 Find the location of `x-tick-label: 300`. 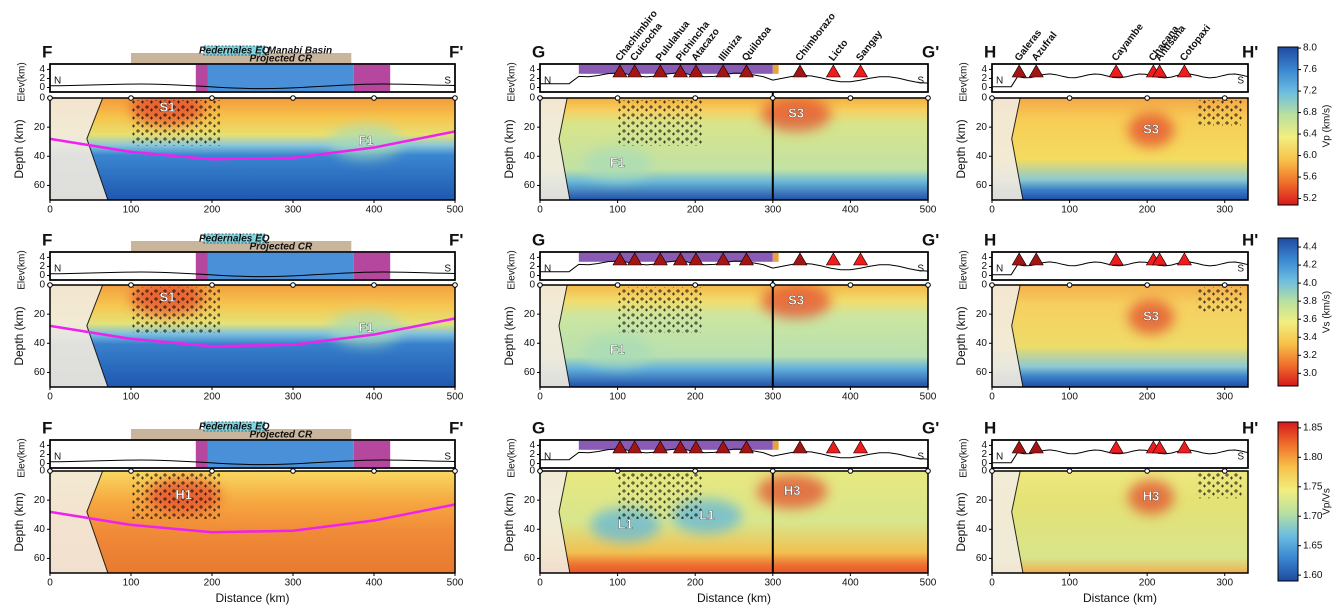

x-tick-label: 300 is located at coordinates (1224, 583).